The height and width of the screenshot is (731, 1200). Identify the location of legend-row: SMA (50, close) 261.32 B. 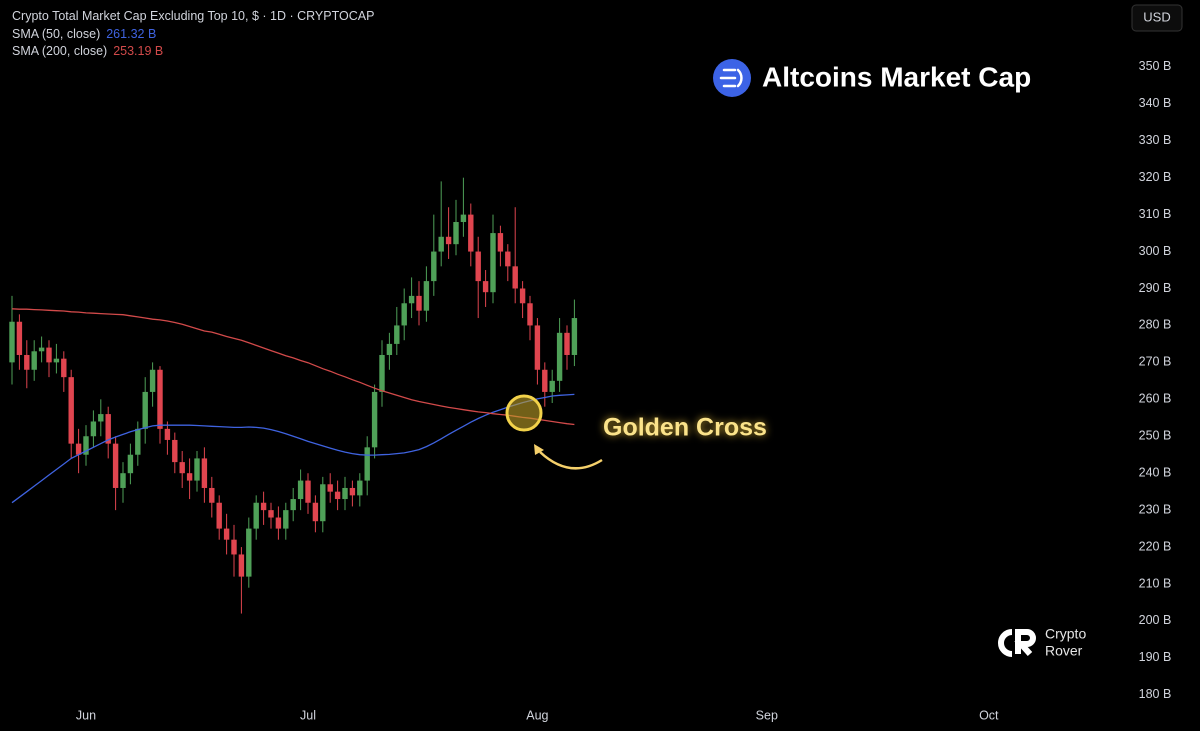
(84, 34).